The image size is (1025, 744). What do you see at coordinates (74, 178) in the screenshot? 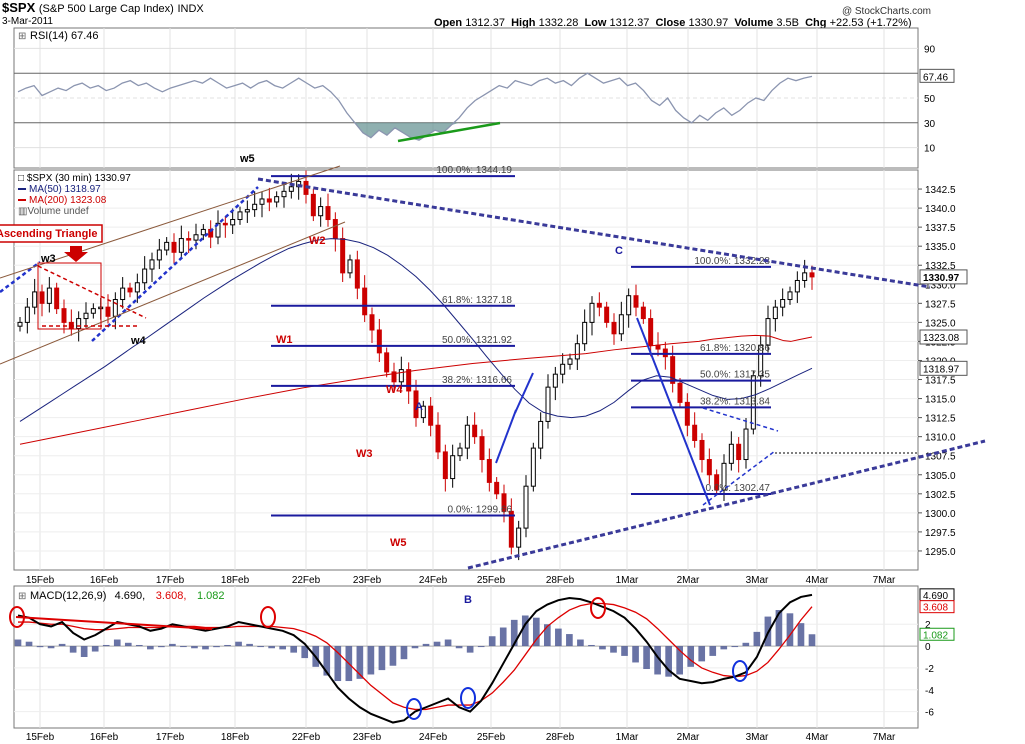
I see `price-legend-main: □ $SPX (30 min) 1330.97` at bounding box center [74, 178].